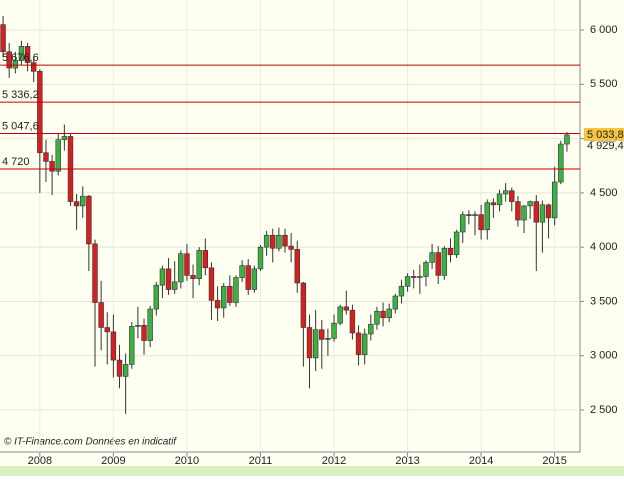 This screenshot has width=624, height=481. What do you see at coordinates (604, 410) in the screenshot?
I see `y-tick-label: 2 500` at bounding box center [604, 410].